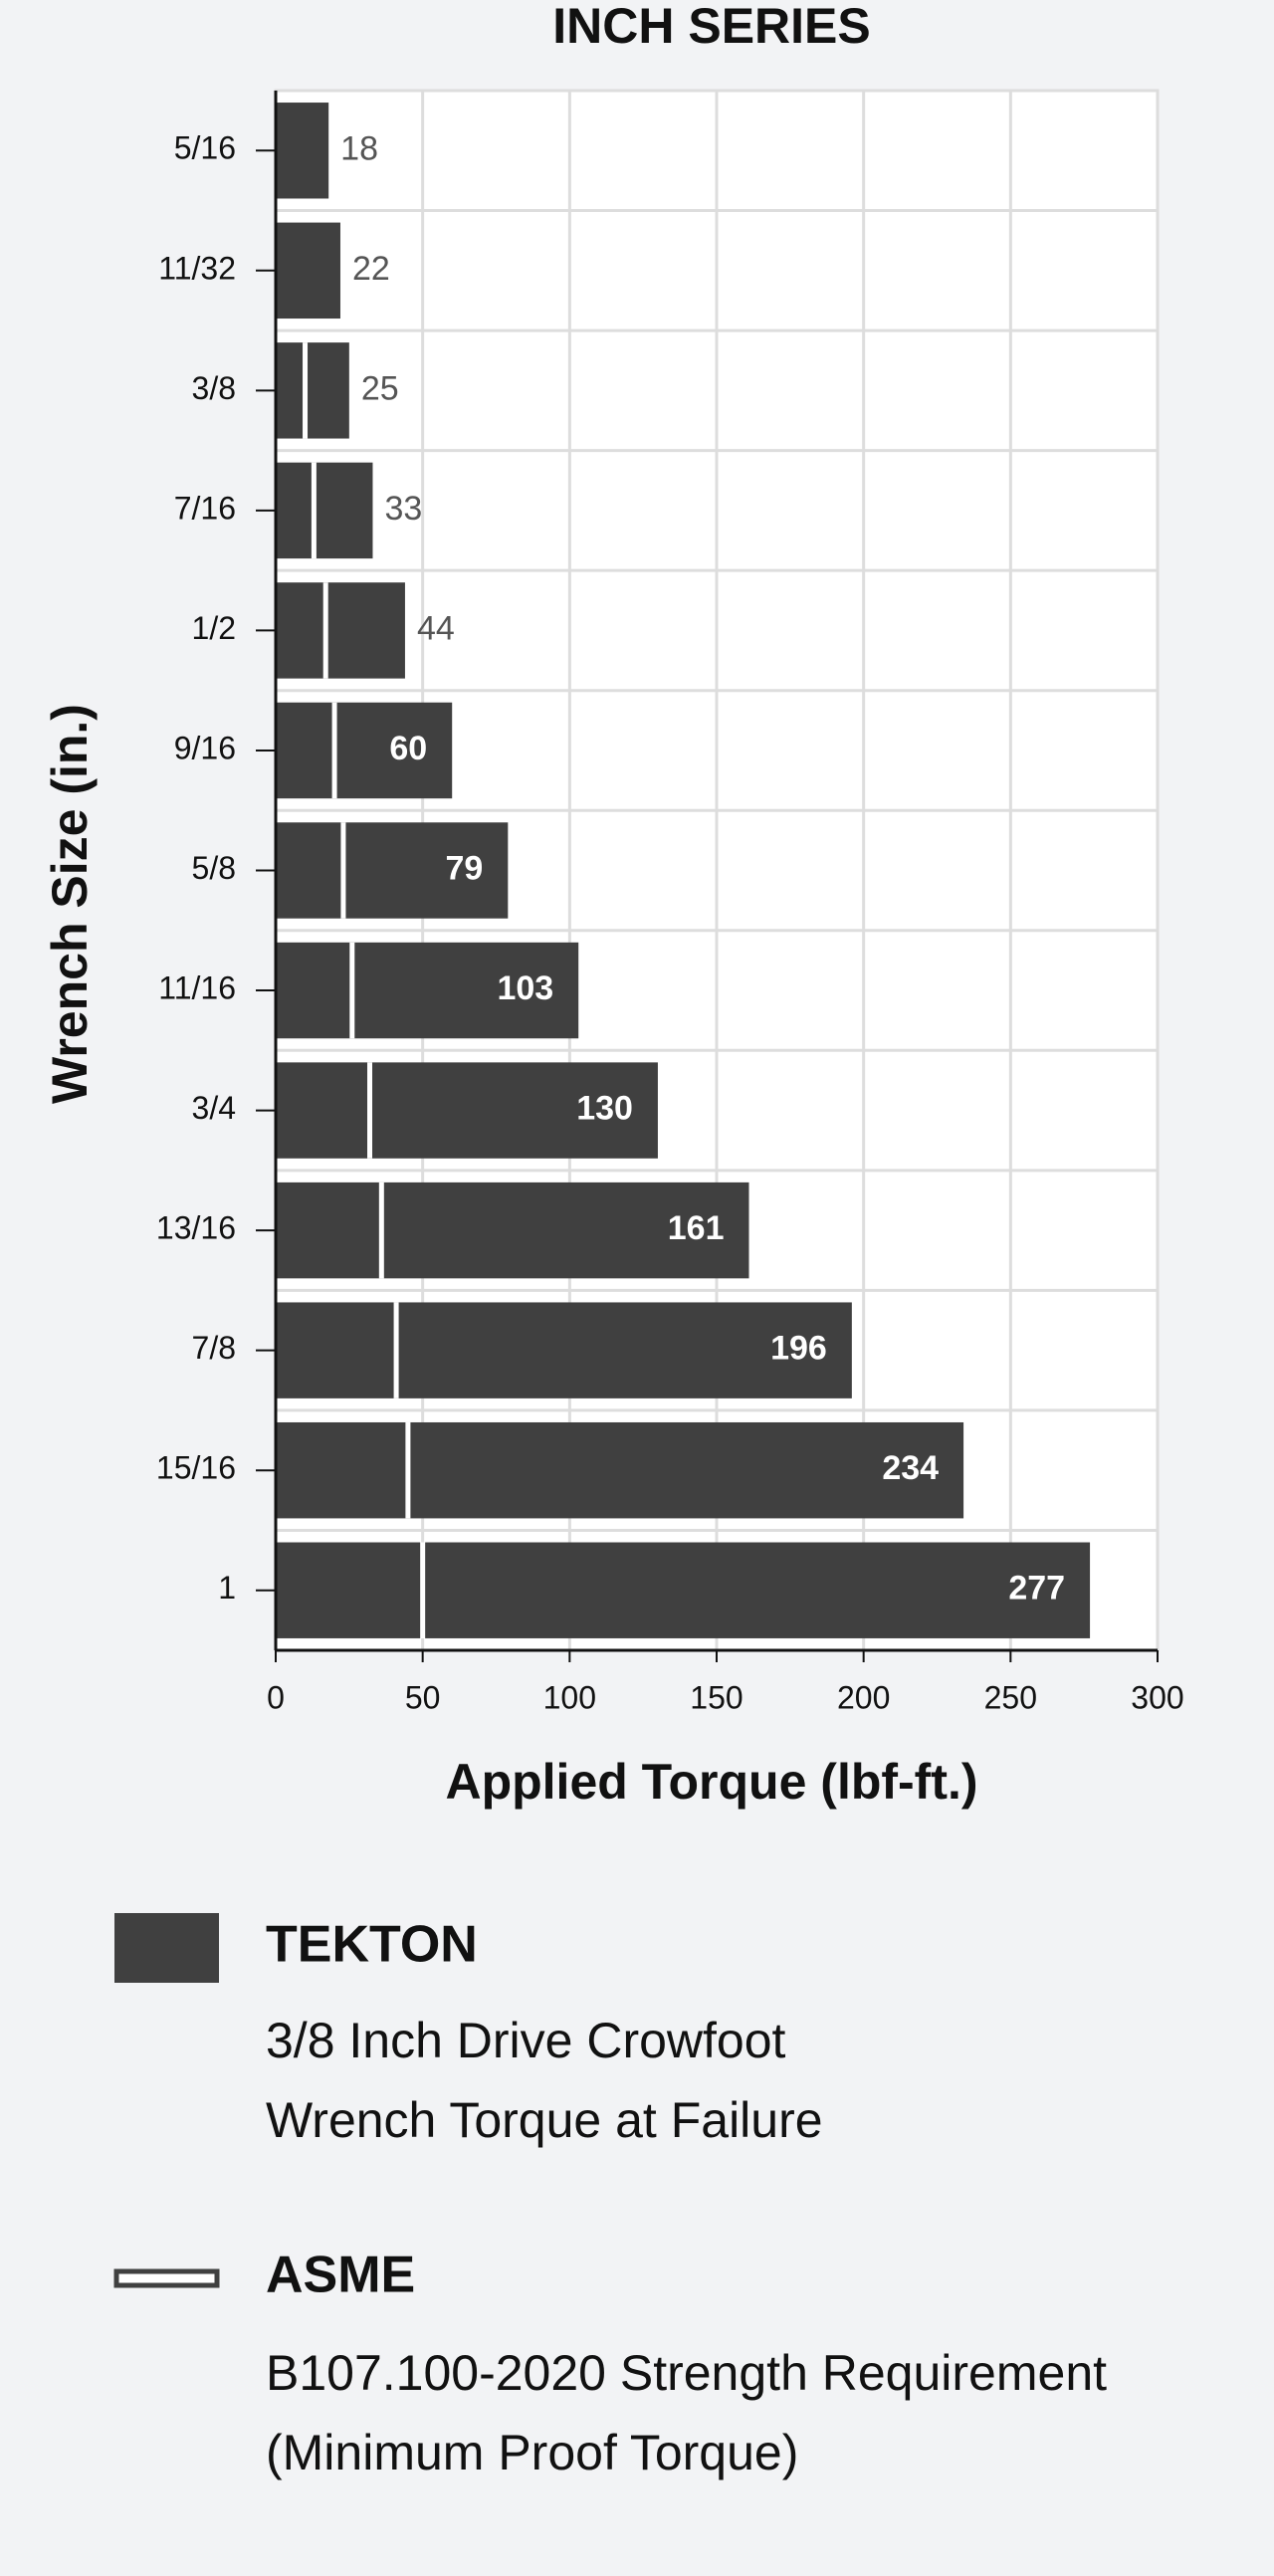 This screenshot has height=2576, width=1274. What do you see at coordinates (686, 2373) in the screenshot?
I see `legend-description: B107.100-2020 Strength Requirement` at bounding box center [686, 2373].